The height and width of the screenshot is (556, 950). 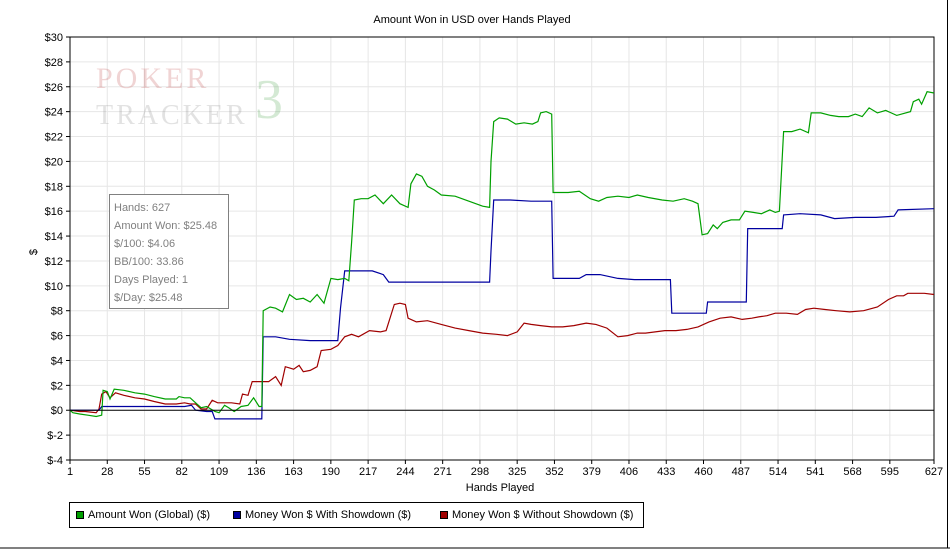 I want to click on stat-per-100: $/100: $4.06, so click(x=145, y=244).